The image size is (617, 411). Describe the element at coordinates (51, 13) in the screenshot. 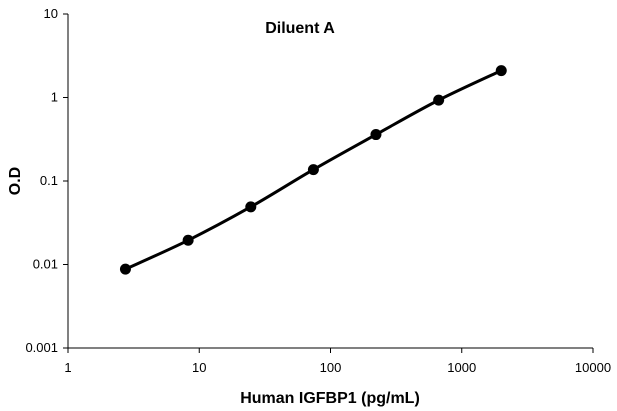

I see `y-tick-label: 10` at that location.